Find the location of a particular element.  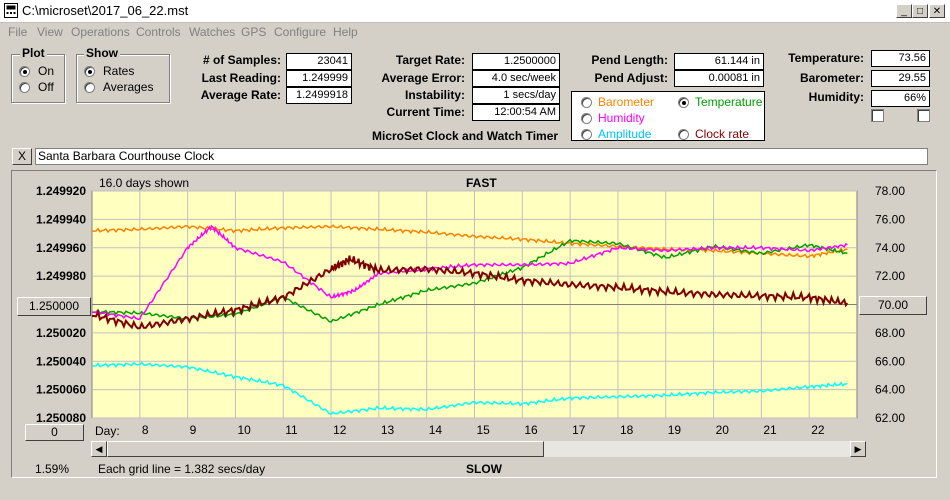

x-axis-tick: 15 is located at coordinates (484, 430).